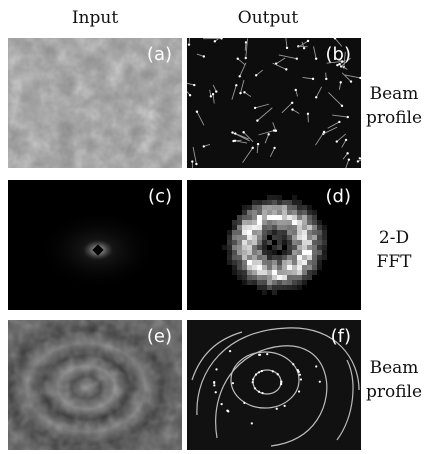 This screenshot has width=426, height=454. What do you see at coordinates (95, 103) in the screenshot?
I see `panel-a-input-beam-profile: (a)` at bounding box center [95, 103].